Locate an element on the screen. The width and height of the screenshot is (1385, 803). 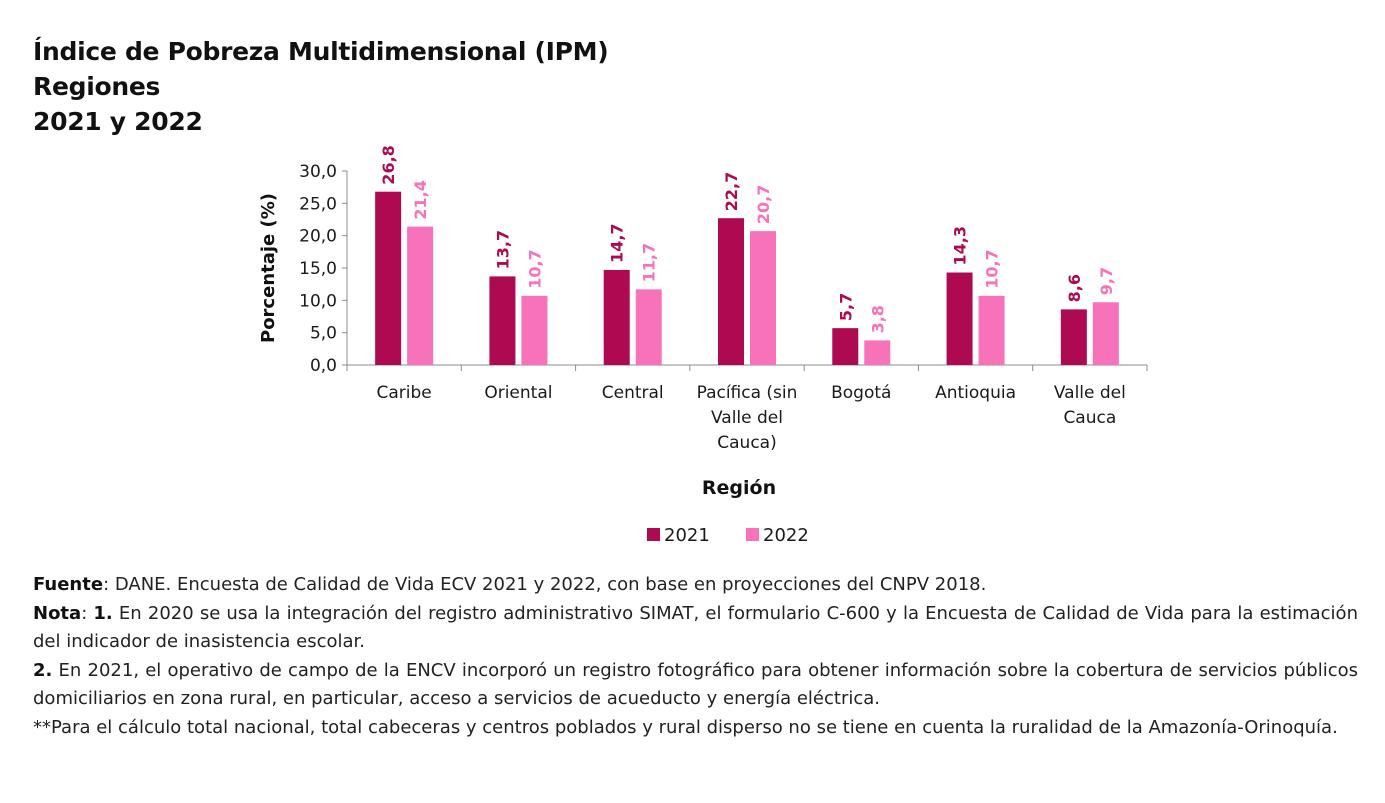
data-label-2021-1: 13,7 is located at coordinates (502, 249).